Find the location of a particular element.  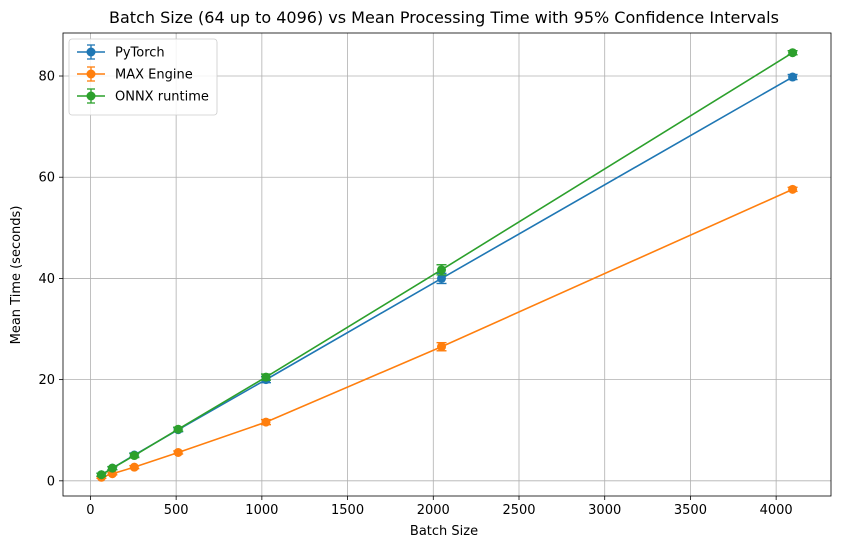

x-axis-label: Batch Size is located at coordinates (444, 531).